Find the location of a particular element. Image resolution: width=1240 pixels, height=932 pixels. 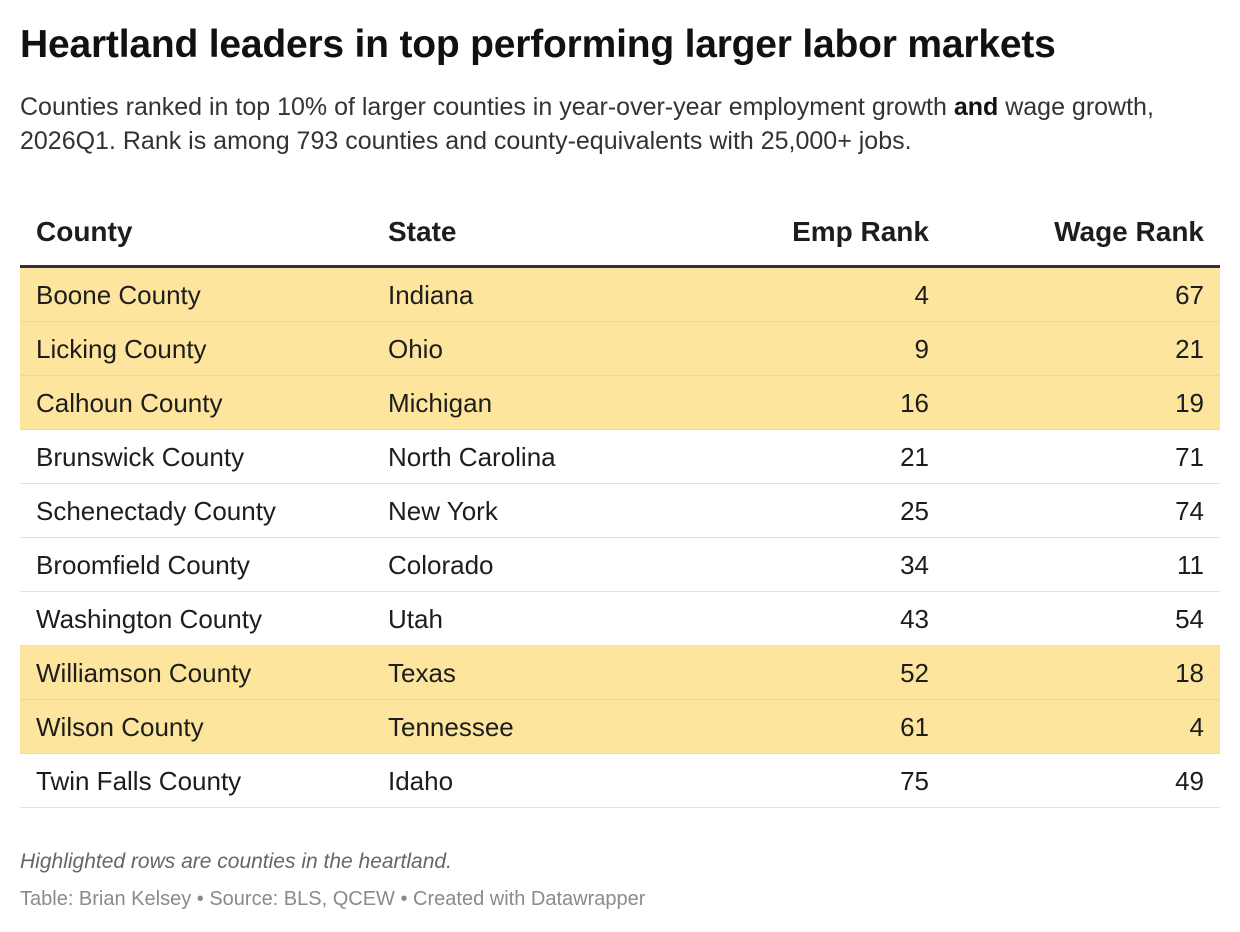

cell-state: Tennessee is located at coordinates (451, 727).